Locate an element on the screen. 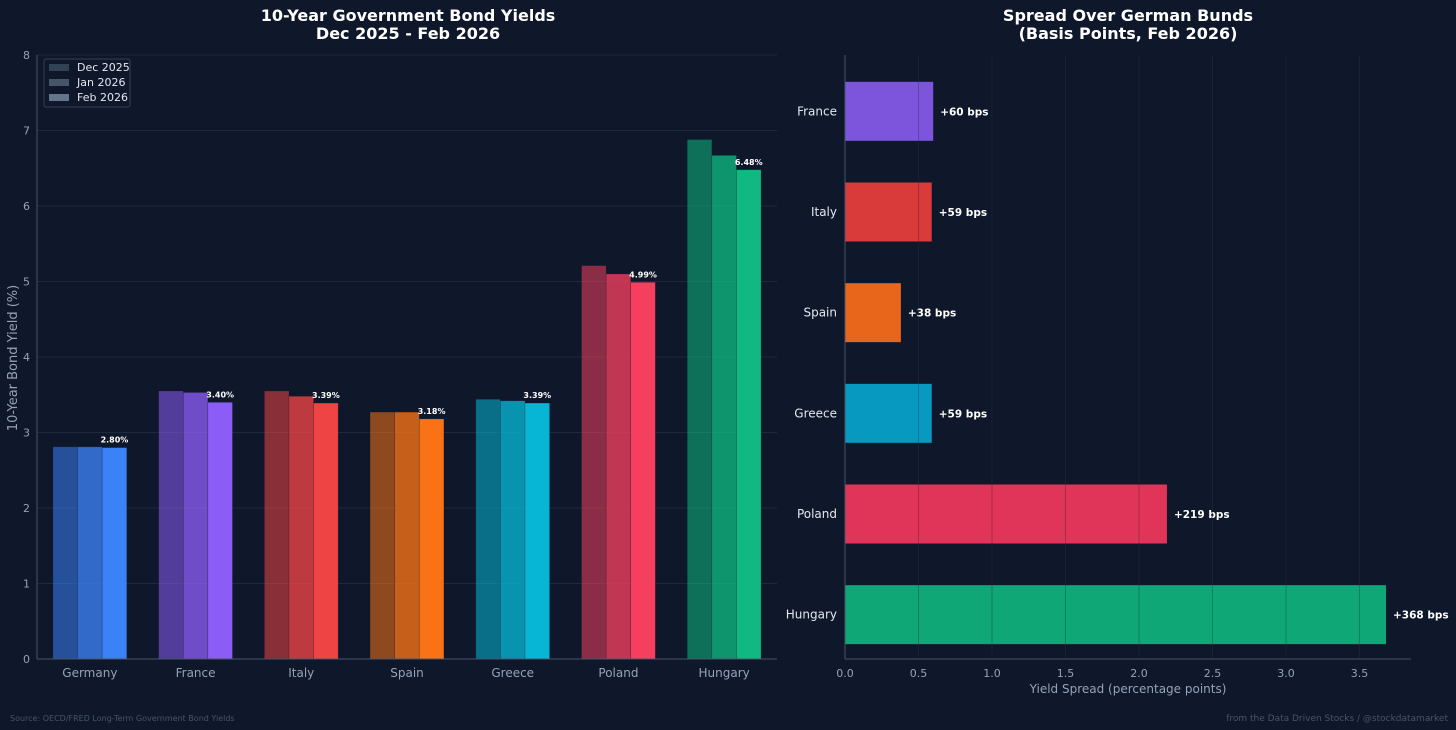 The width and height of the screenshot is (1456, 730). y-tick-label-2: 2 is located at coordinates (26, 508).